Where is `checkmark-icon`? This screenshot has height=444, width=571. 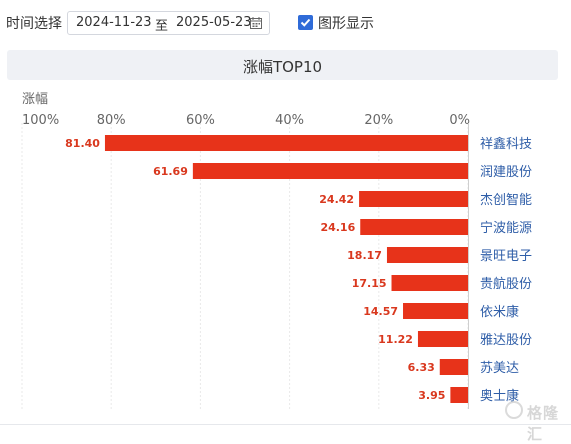
checkmark-icon is located at coordinates (305, 22).